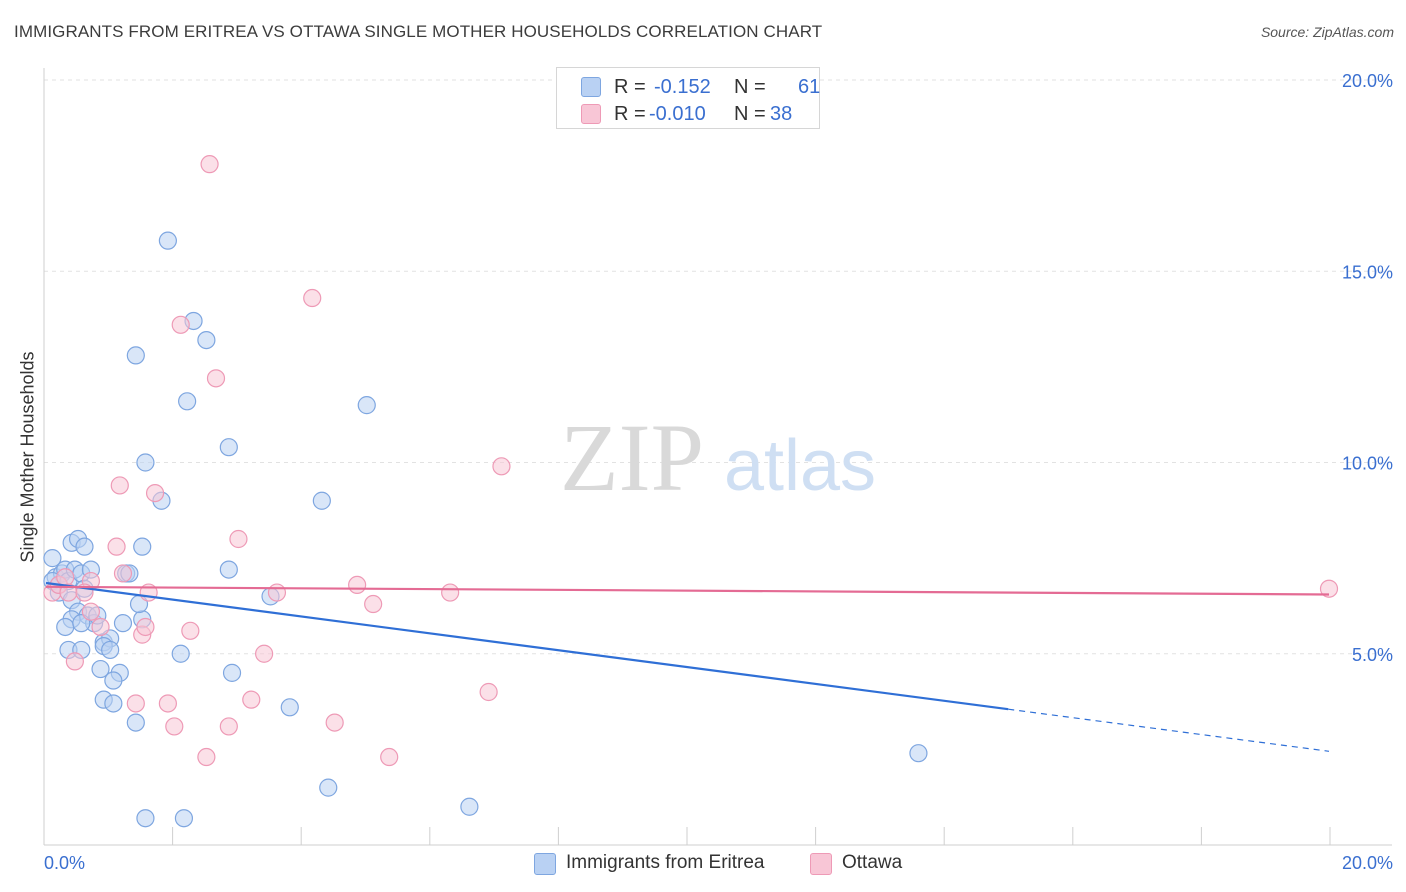 Image resolution: width=1406 pixels, height=892 pixels. Describe the element at coordinates (800, 466) in the screenshot. I see `watermark-atlas: atlas` at that location.